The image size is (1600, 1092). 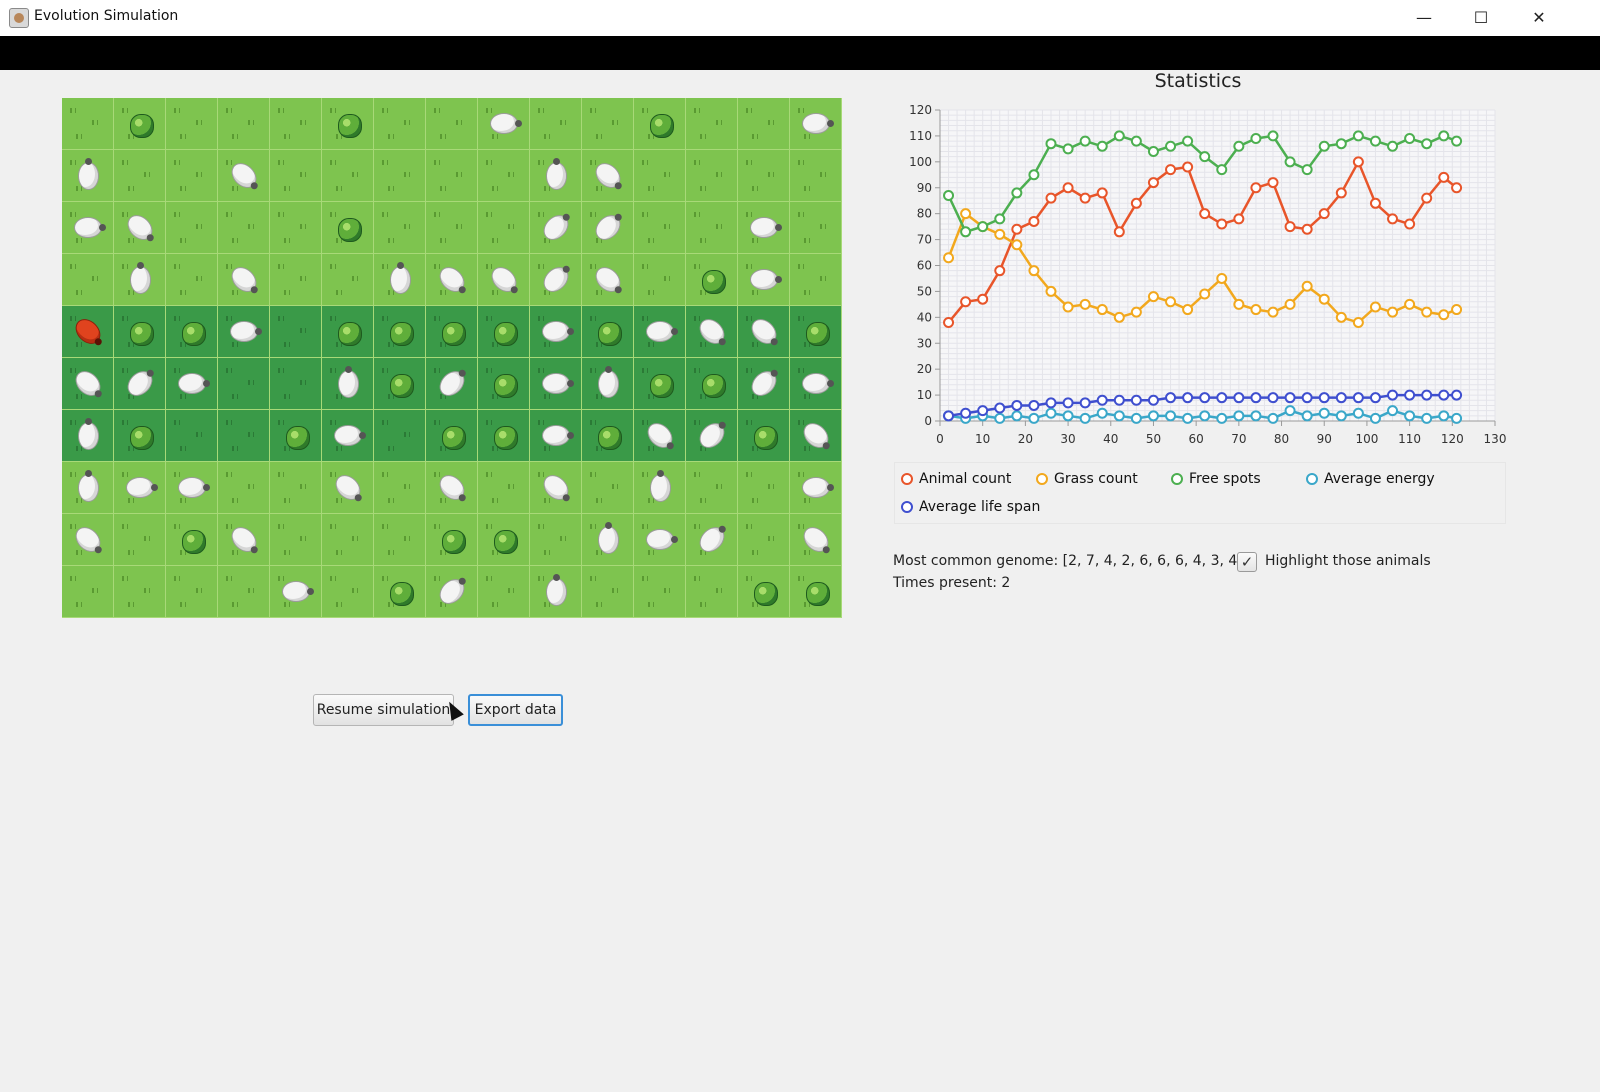 I want to click on minimize-button: —, so click(x=1424, y=17).